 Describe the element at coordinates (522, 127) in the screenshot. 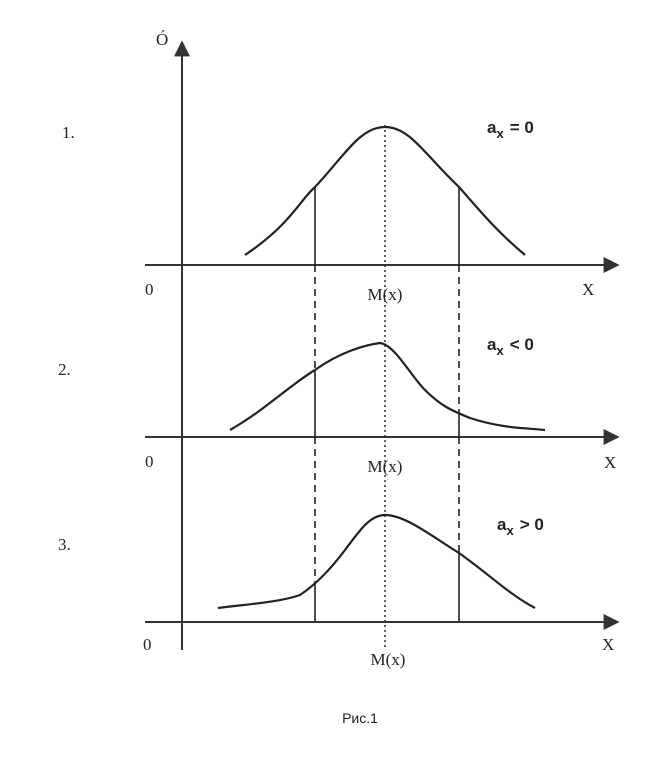

I see `relation: = 0` at that location.